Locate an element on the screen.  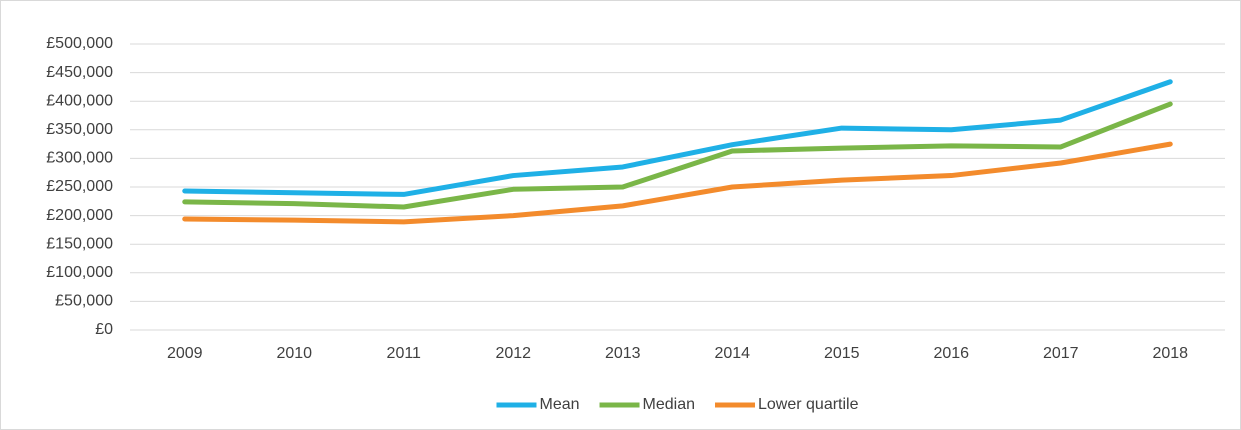
x-tick-label: 2017 is located at coordinates (1061, 353).